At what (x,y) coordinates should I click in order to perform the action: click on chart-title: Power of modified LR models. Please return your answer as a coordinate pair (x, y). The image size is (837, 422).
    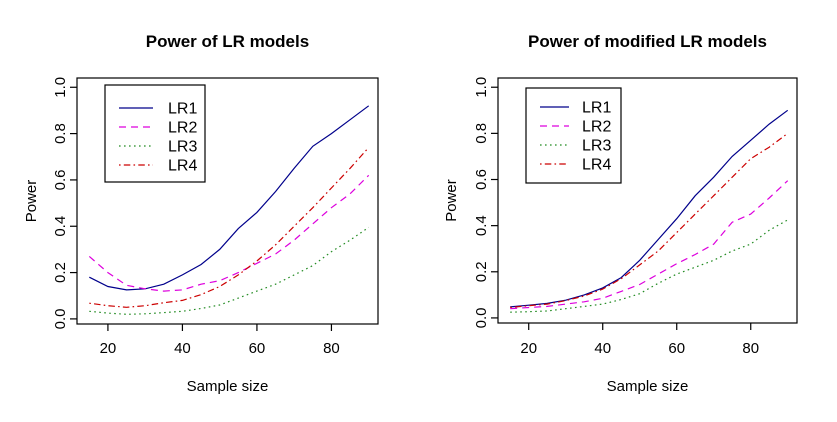
    Looking at the image, I should click on (647, 41).